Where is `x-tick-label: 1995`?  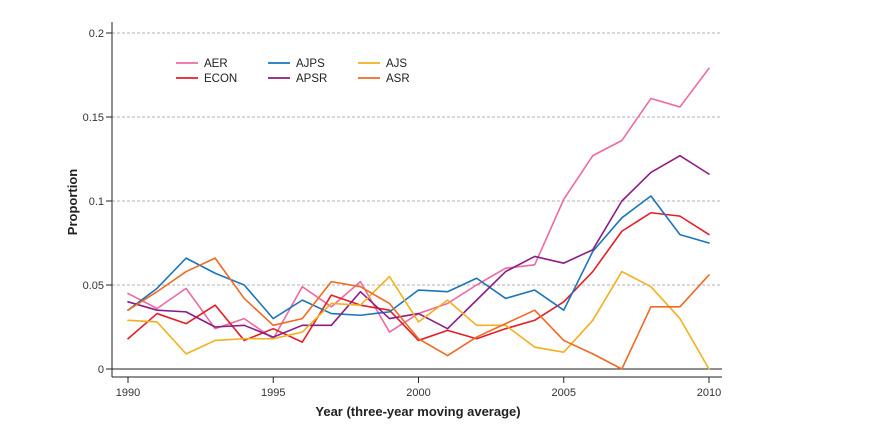 x-tick-label: 1995 is located at coordinates (273, 393).